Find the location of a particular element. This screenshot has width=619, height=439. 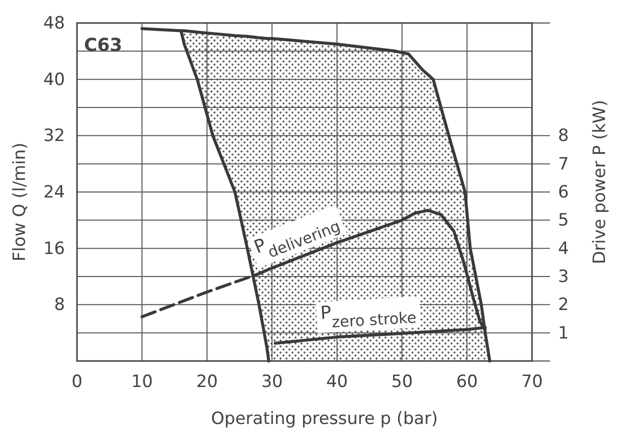

x-tick-label: 50 is located at coordinates (402, 382).